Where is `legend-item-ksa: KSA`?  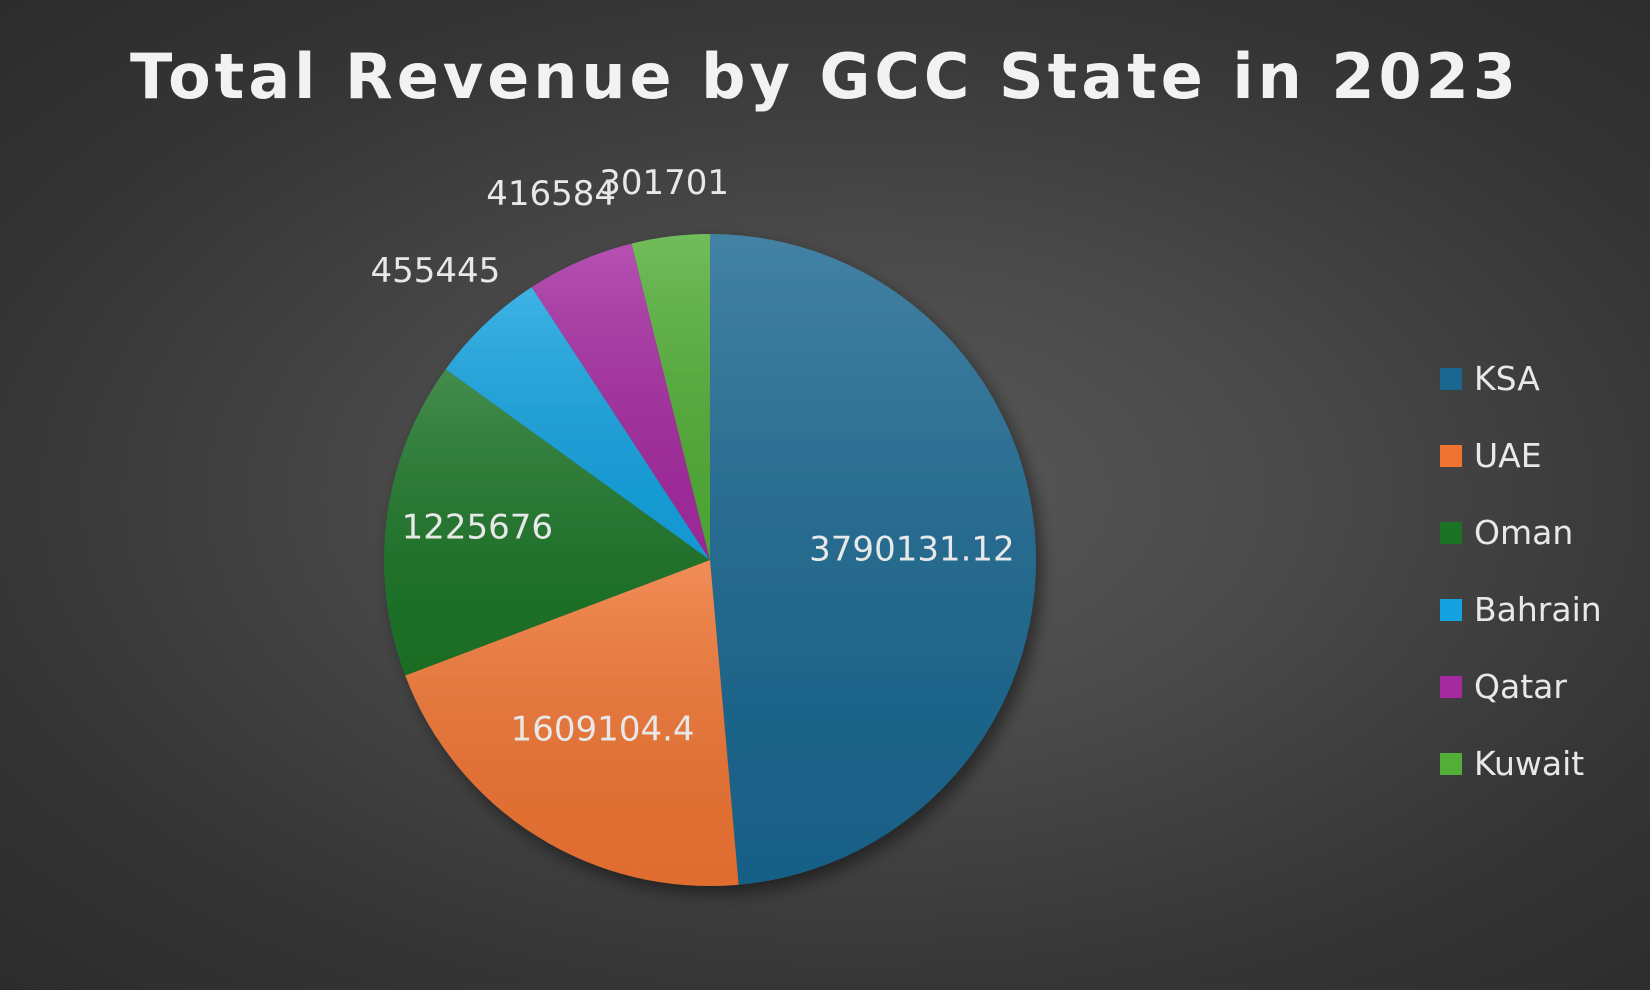 legend-item-ksa: KSA is located at coordinates (1521, 378).